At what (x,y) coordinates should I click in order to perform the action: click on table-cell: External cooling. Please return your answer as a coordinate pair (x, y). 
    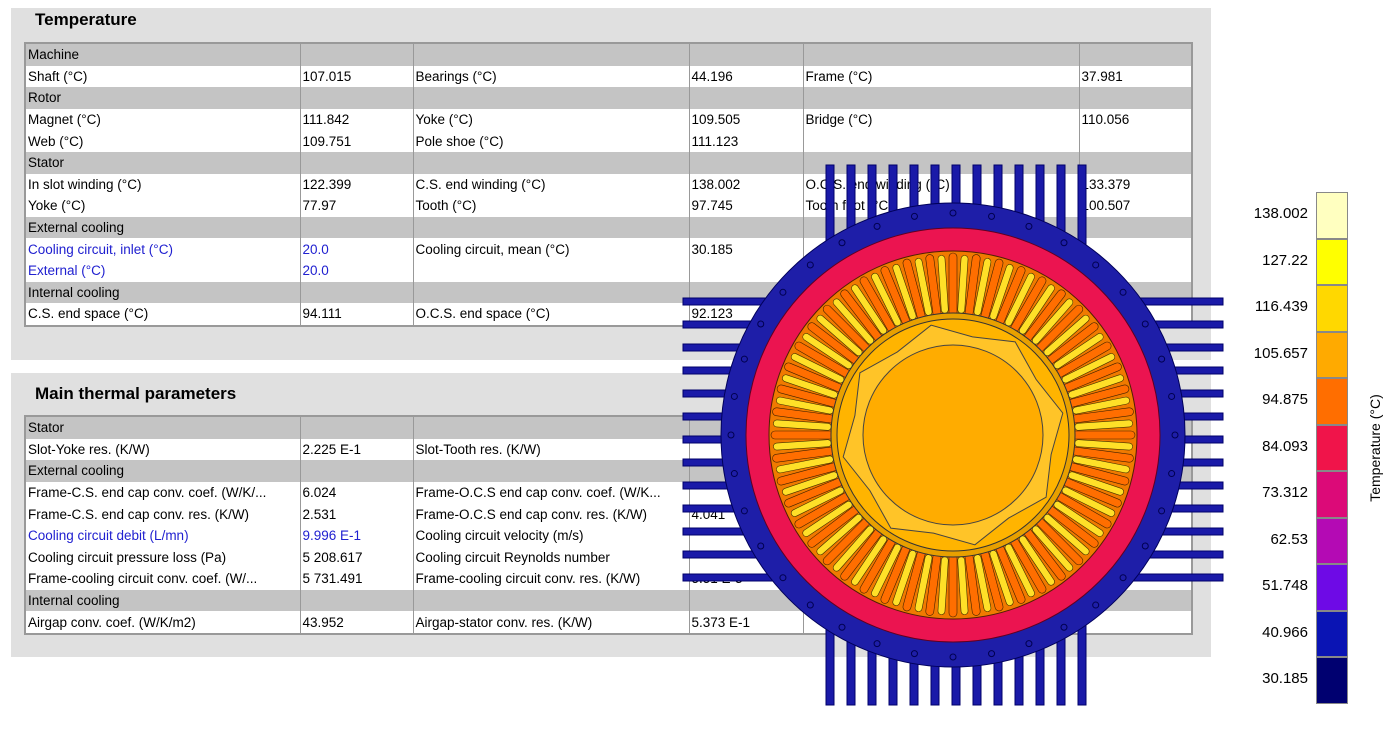
    Looking at the image, I should click on (162, 227).